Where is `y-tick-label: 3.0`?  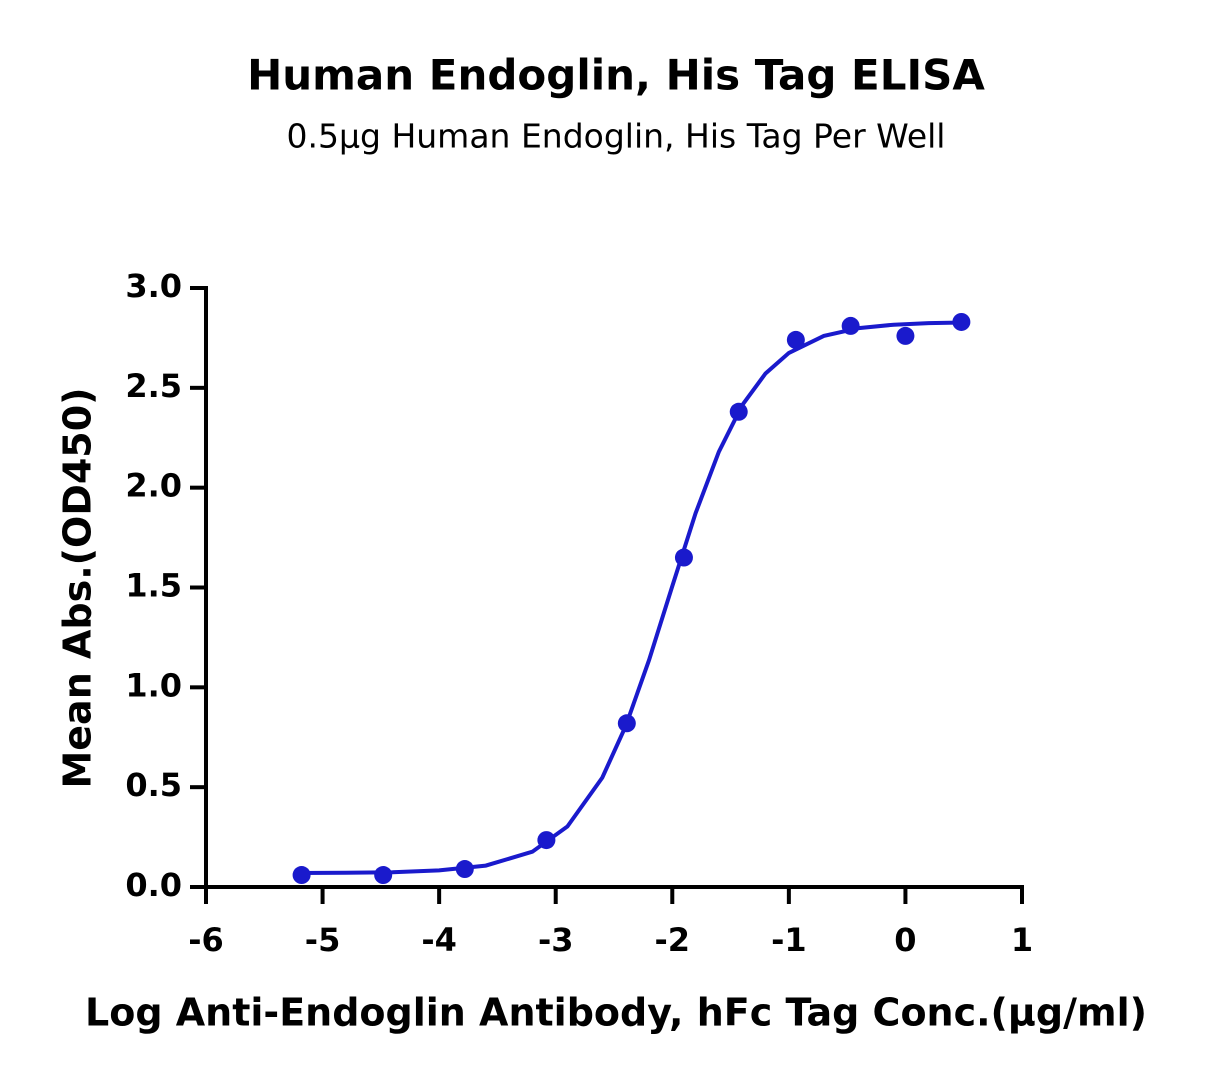
y-tick-label: 3.0 is located at coordinates (153, 286).